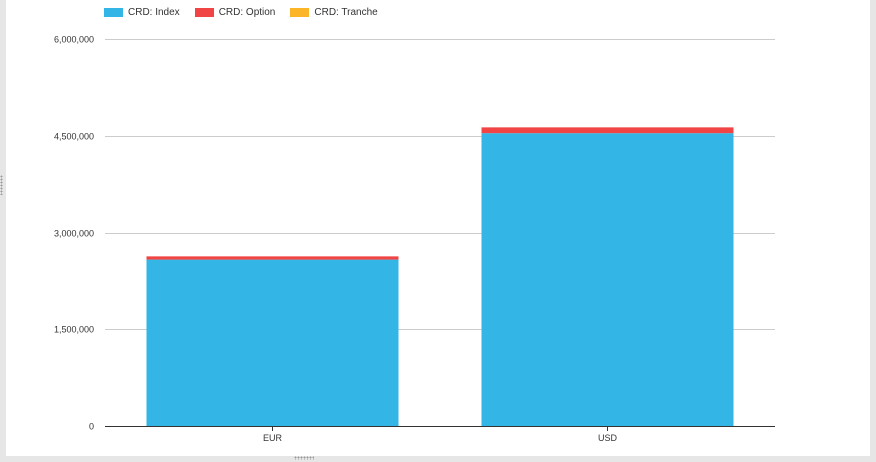 Image resolution: width=876 pixels, height=462 pixels. Describe the element at coordinates (204, 12) in the screenshot. I see `legend-swatch-crd-option` at that location.